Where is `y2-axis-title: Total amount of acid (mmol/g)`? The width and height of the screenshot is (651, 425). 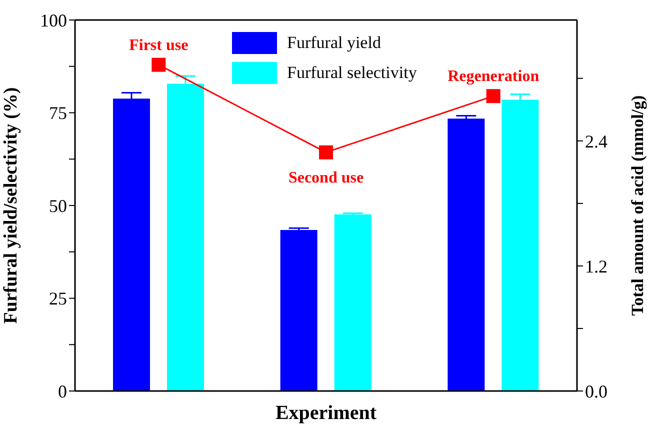
y2-axis-title: Total amount of acid (mmol/g) is located at coordinates (638, 205).